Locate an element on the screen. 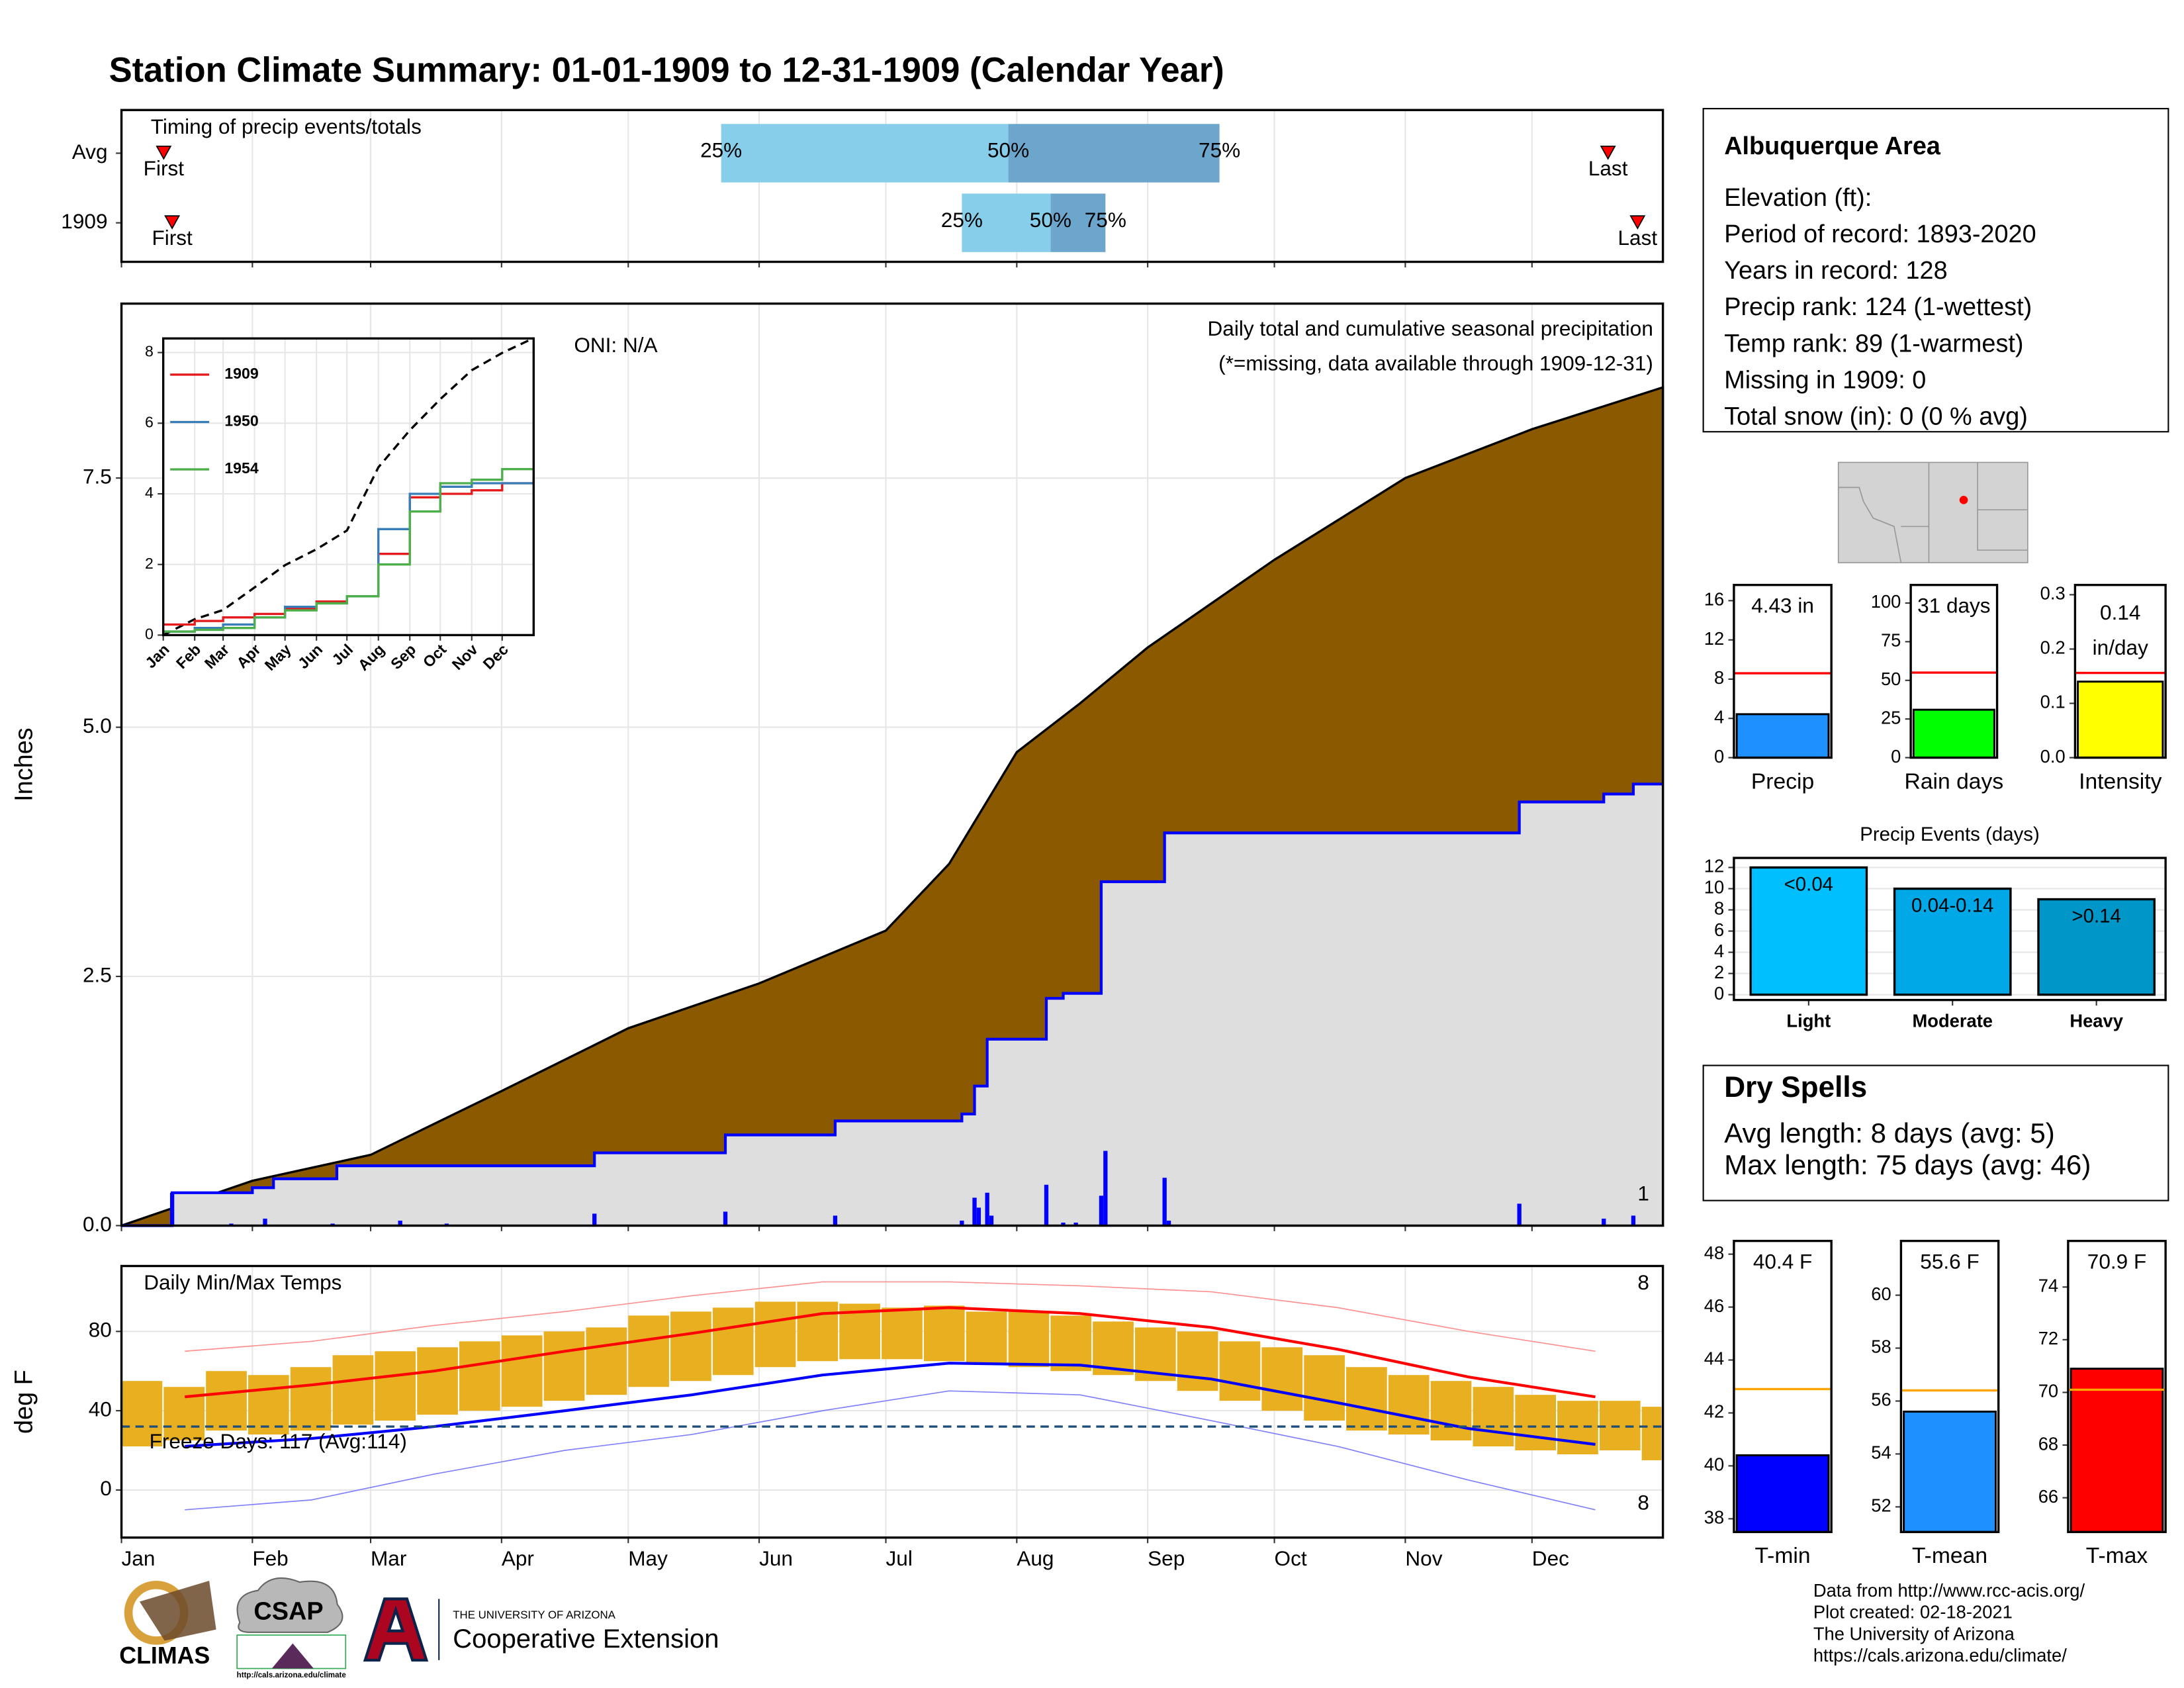 Image resolution: width=2184 pixels, height=1688 pixels. y-tick-label: 2.5 is located at coordinates (97, 974).